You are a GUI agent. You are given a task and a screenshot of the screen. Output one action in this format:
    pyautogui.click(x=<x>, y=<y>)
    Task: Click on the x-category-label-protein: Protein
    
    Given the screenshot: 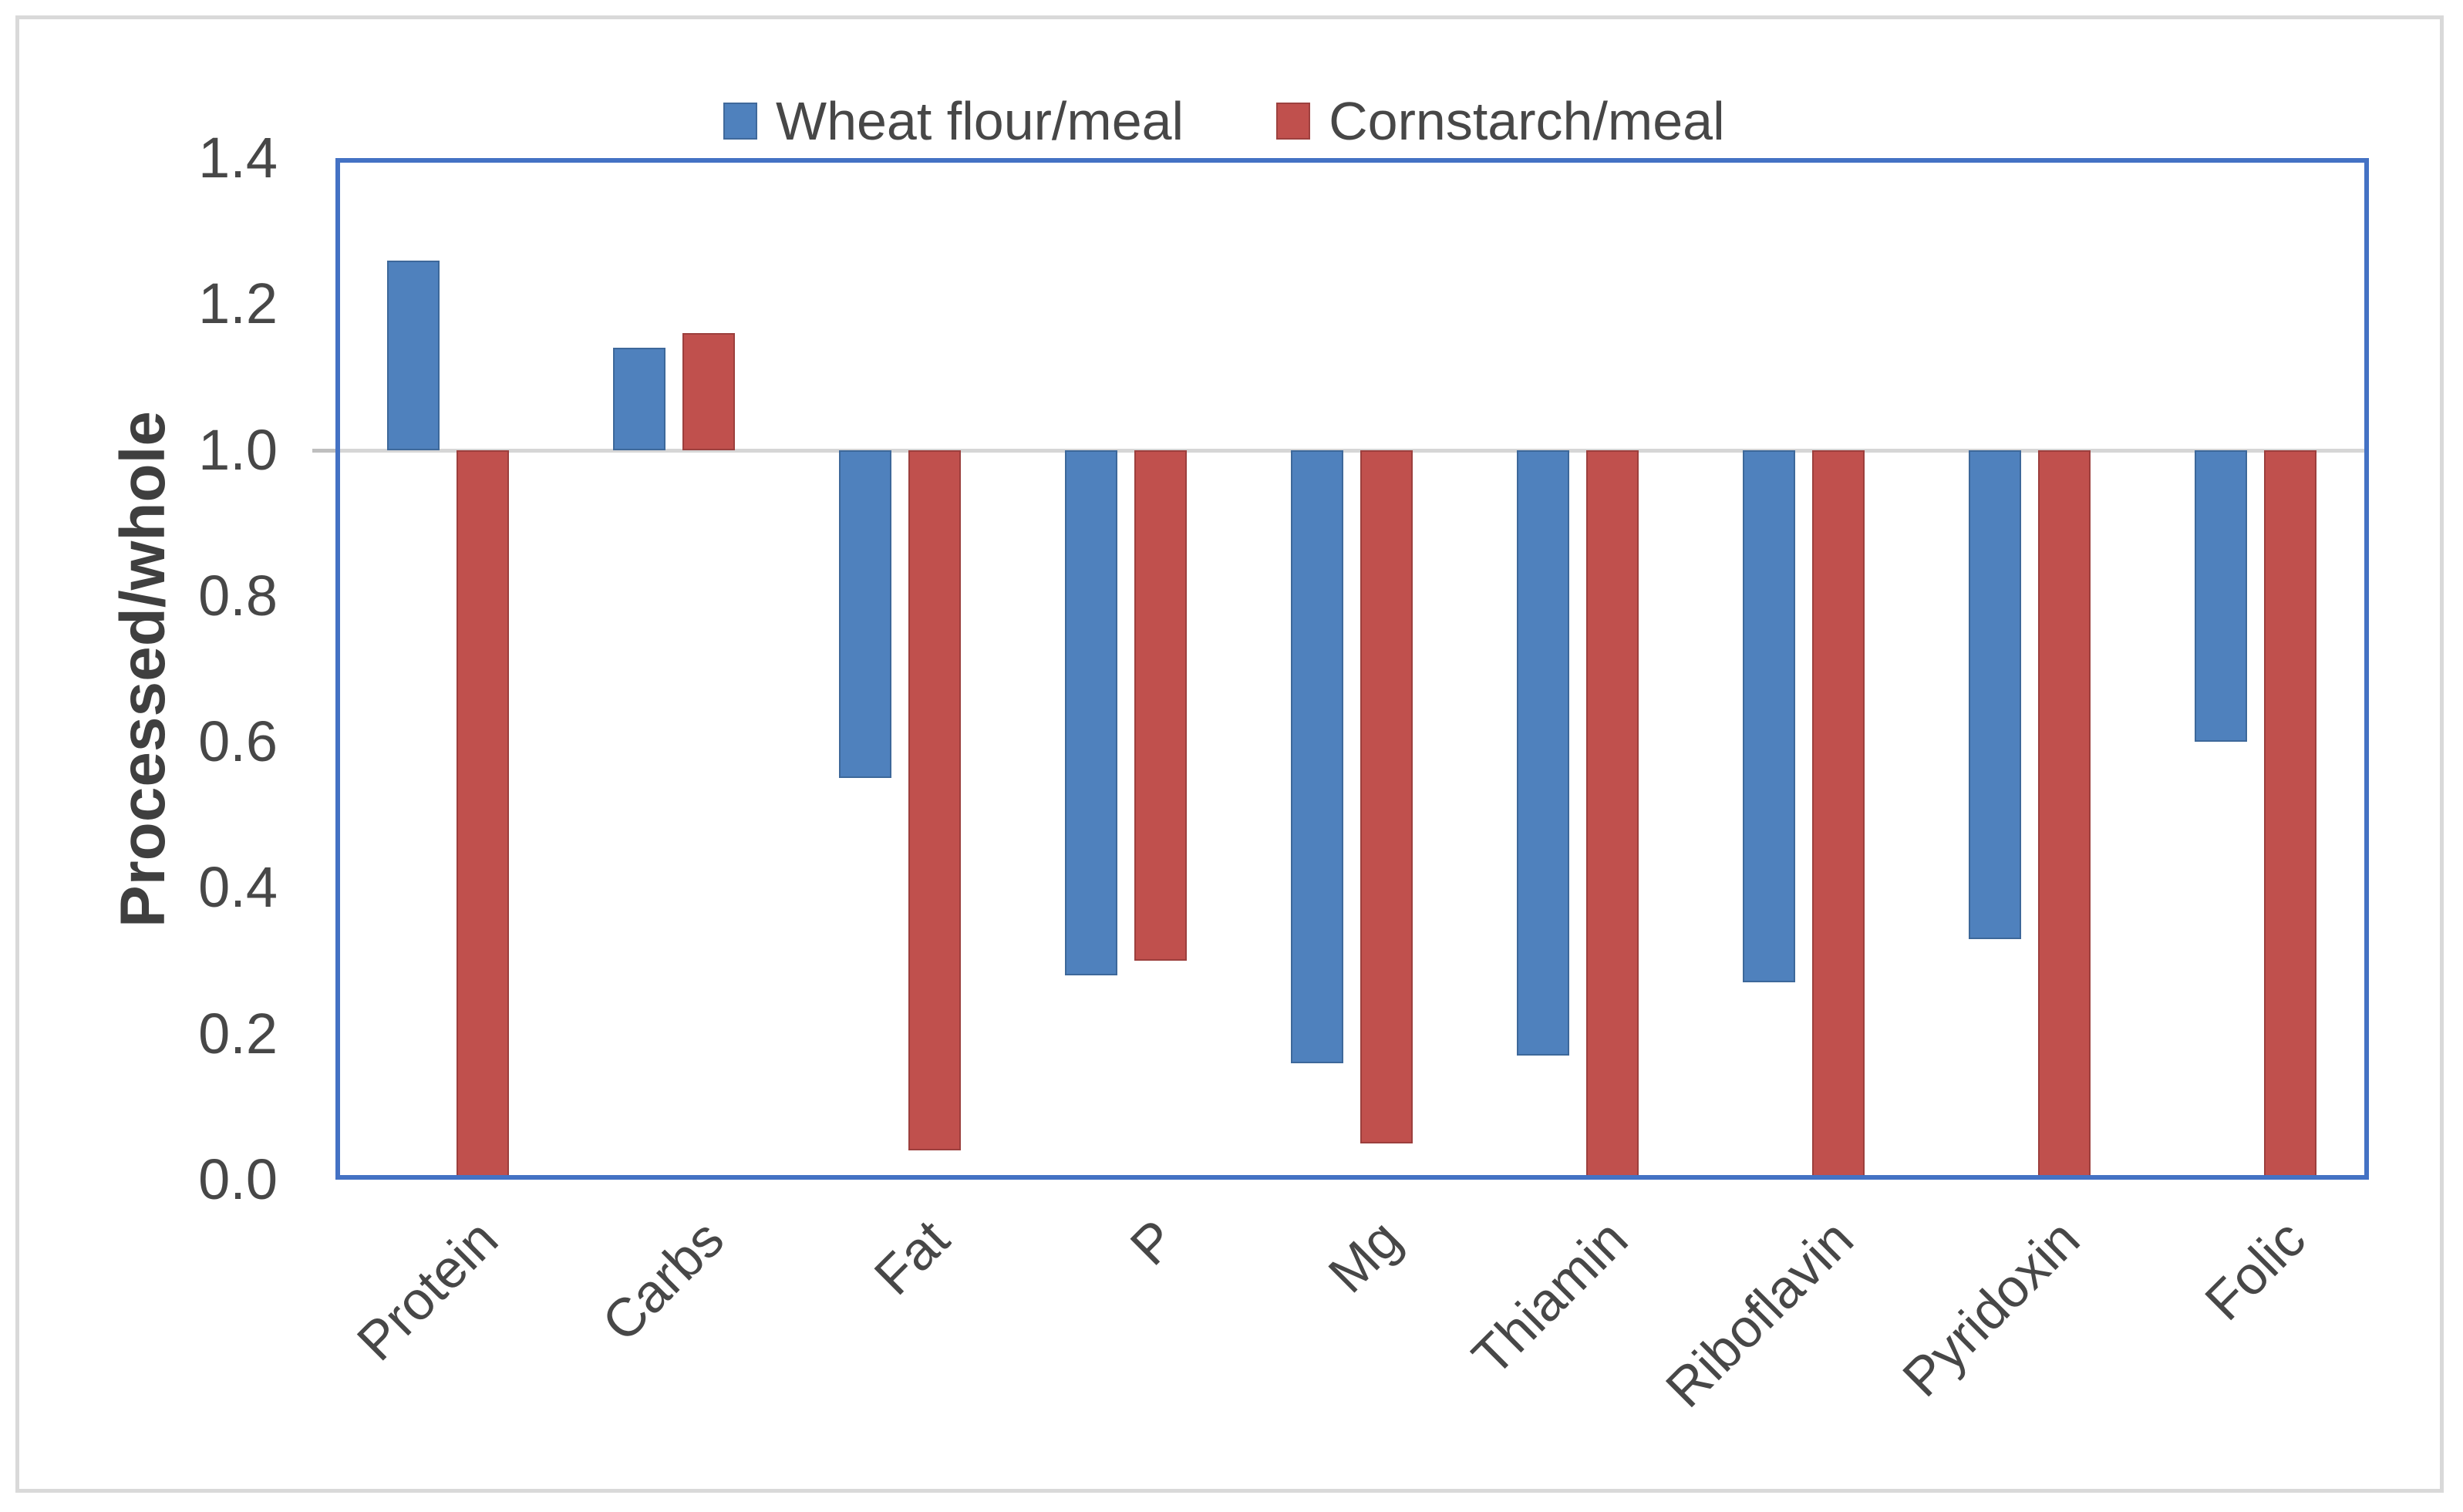 What is the action you would take?
    pyautogui.click(x=427, y=1290)
    